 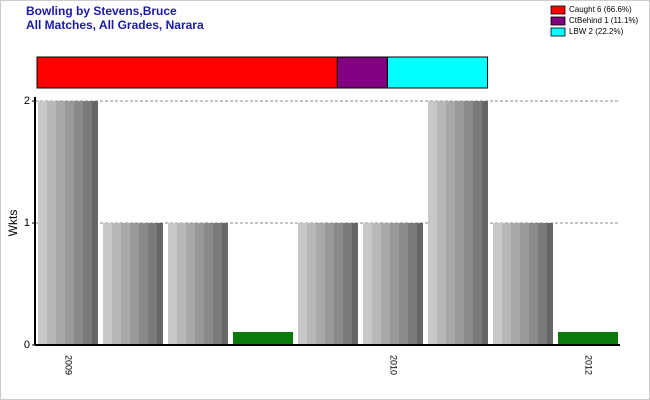 What do you see at coordinates (27, 223) in the screenshot?
I see `y-tick-label: 1` at bounding box center [27, 223].